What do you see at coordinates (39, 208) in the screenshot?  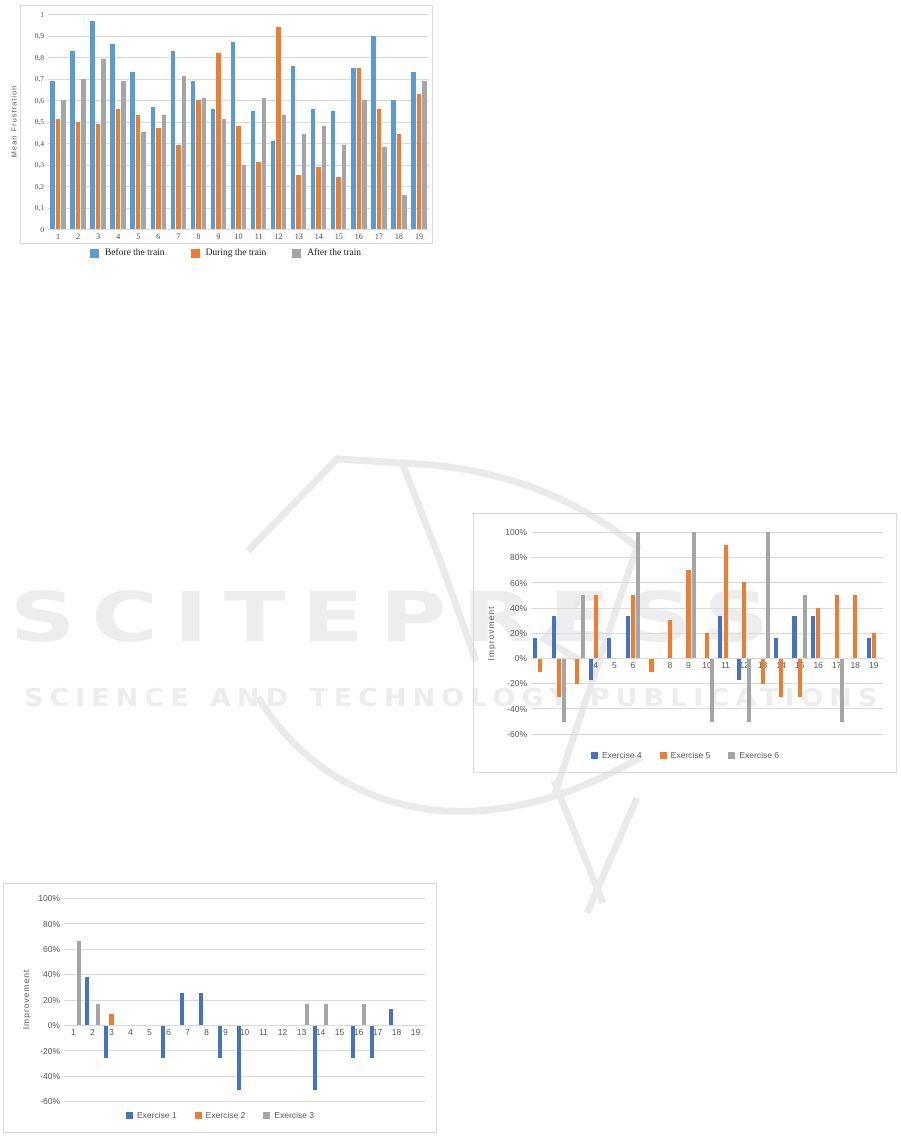 I see `y-tick-label: 0,1` at bounding box center [39, 208].